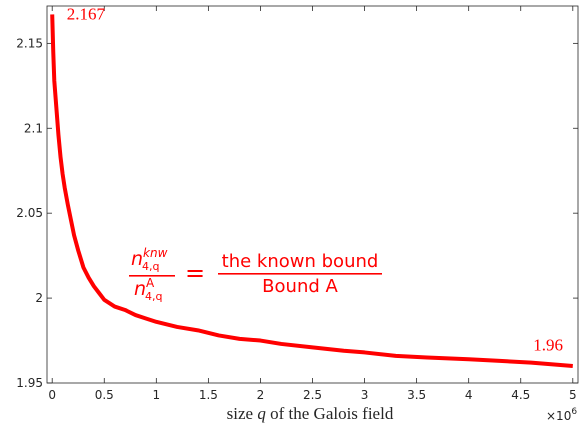 This screenshot has width=586, height=438. What do you see at coordinates (561, 415) in the screenshot?
I see `x-exponent-label: ×10⁶` at bounding box center [561, 415].